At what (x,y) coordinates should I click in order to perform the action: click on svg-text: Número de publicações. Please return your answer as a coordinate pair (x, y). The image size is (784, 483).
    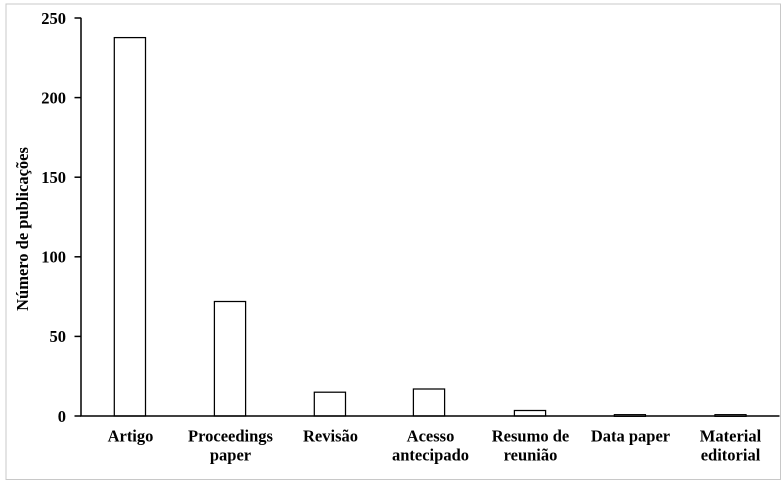
    Looking at the image, I should click on (22, 229).